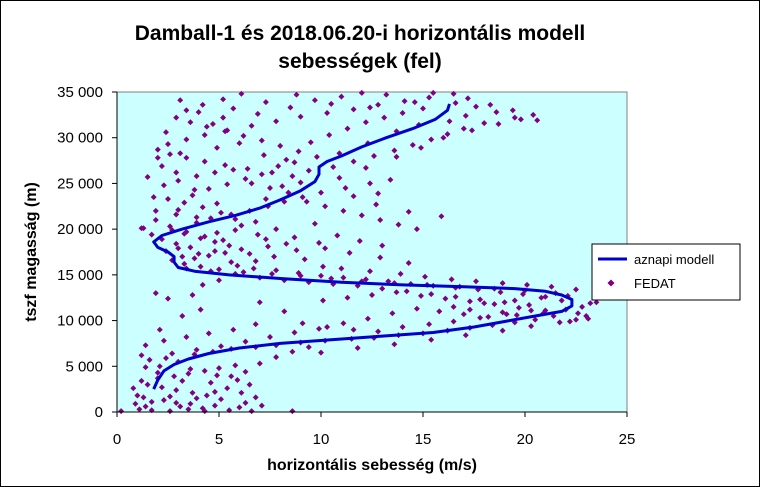 The width and height of the screenshot is (760, 487). What do you see at coordinates (80, 92) in the screenshot?
I see `y-tick-label: 35 000` at bounding box center [80, 92].